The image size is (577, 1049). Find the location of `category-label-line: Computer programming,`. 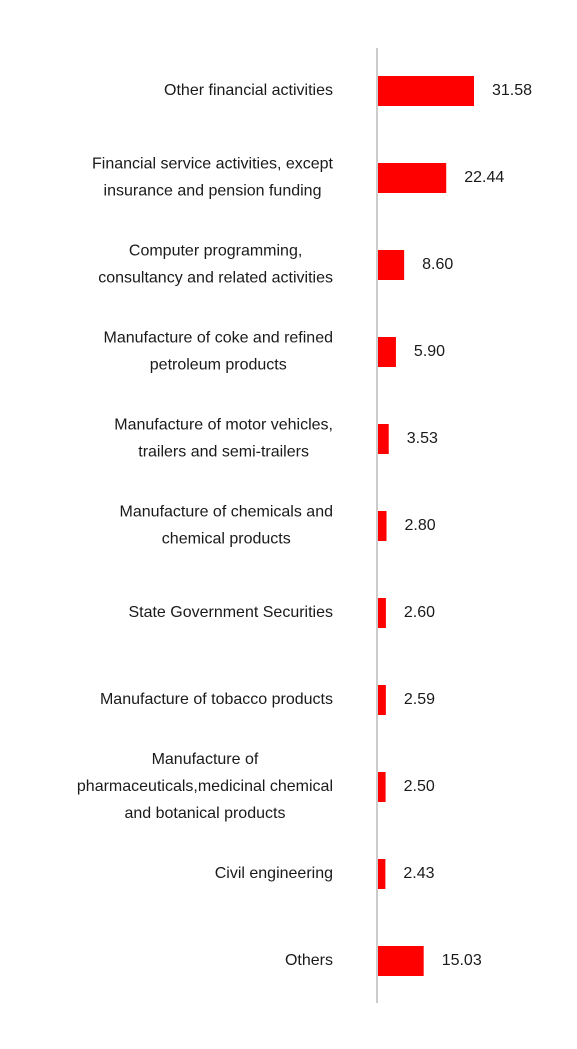

category-label-line: Computer programming, is located at coordinates (215, 251).